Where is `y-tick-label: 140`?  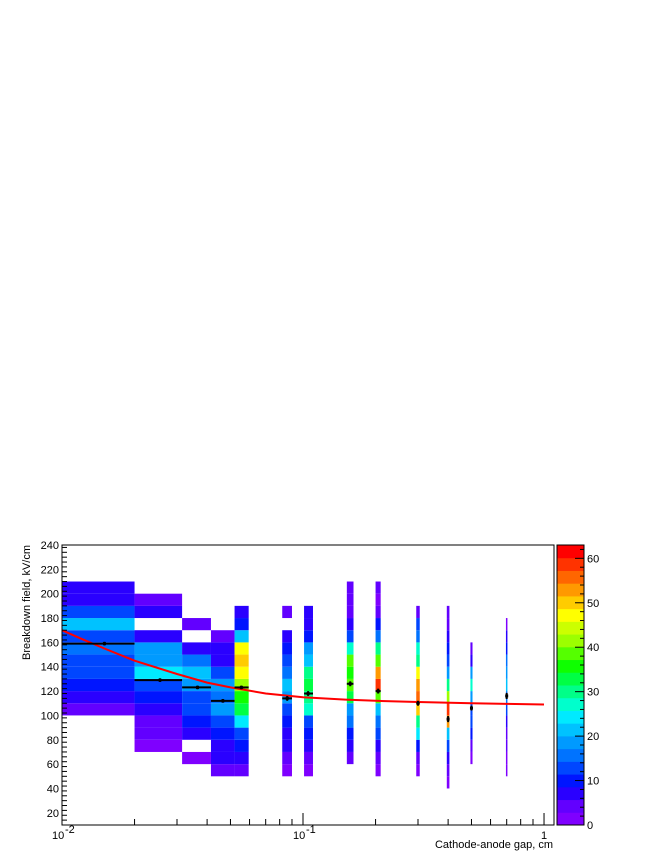 y-tick-label: 140 is located at coordinates (50, 668).